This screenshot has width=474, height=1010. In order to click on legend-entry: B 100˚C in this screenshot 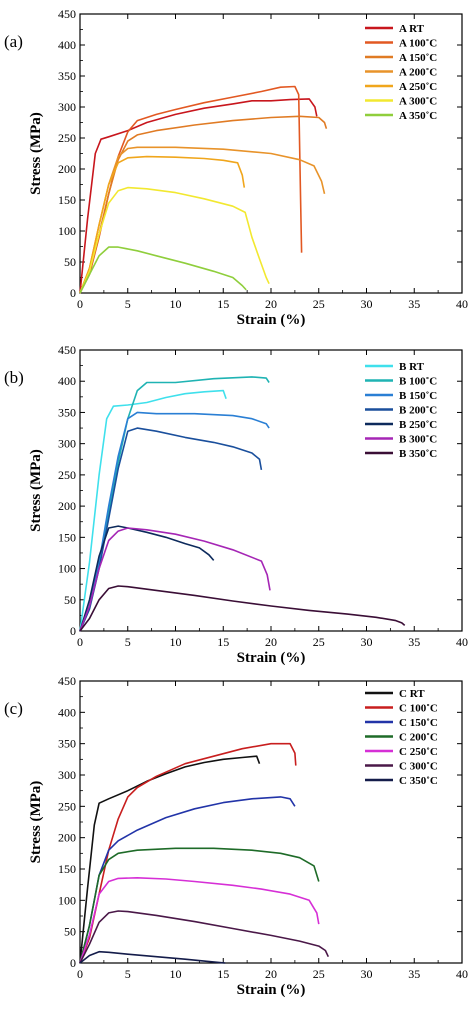, I will do `click(418, 382)`.